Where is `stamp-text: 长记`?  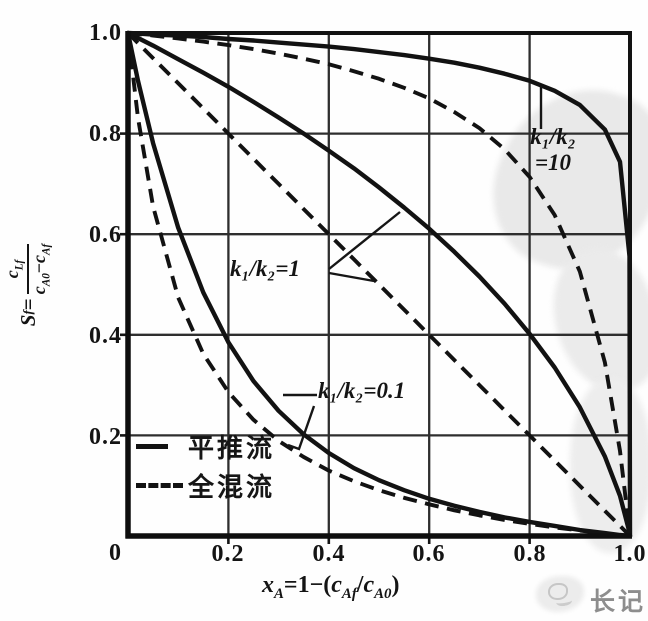 stamp-text: 长记 is located at coordinates (618, 601).